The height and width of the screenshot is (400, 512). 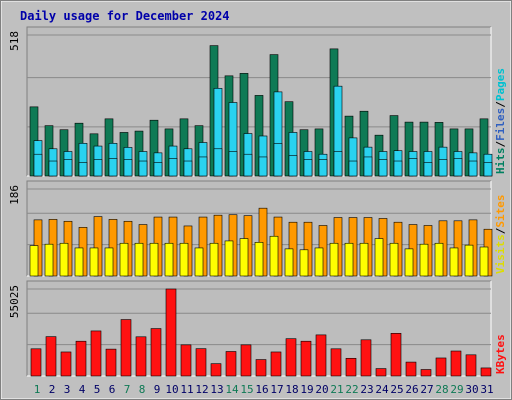 I want to click on day-label: 16, so click(x=261, y=389).